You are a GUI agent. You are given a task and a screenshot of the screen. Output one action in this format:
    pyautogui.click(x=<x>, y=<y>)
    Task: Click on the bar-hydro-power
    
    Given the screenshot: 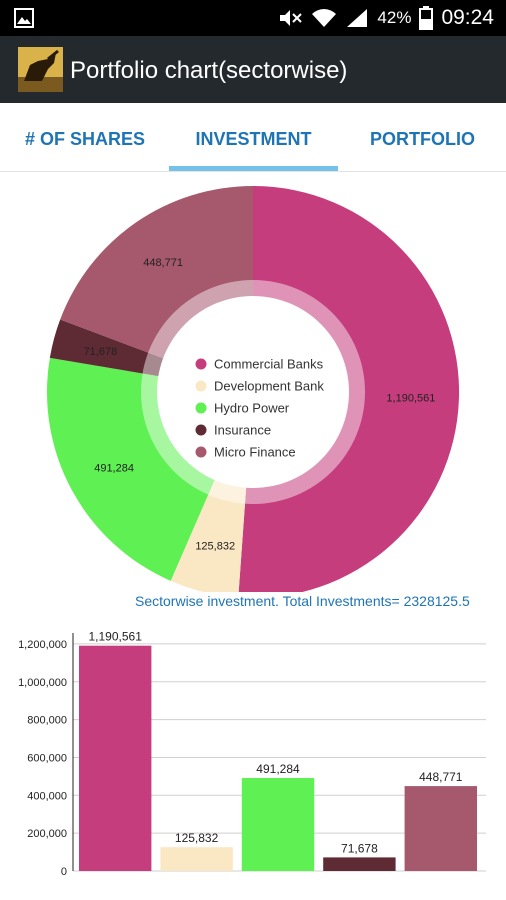 What is the action you would take?
    pyautogui.click(x=278, y=824)
    